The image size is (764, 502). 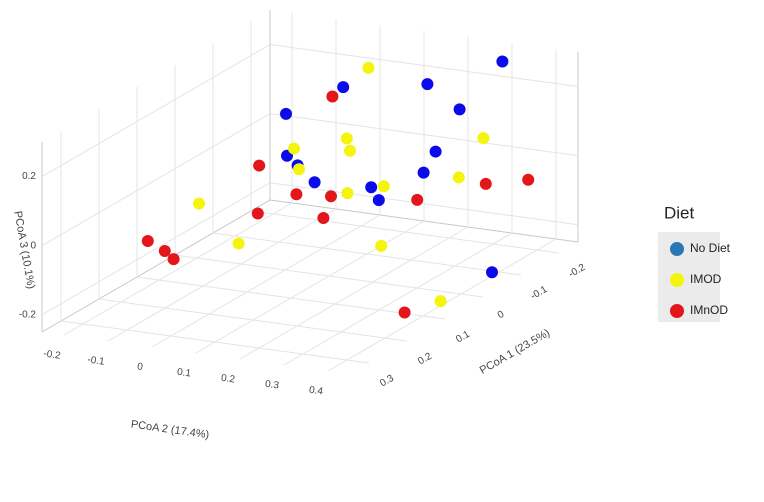 I want to click on y-tick-label: 0, so click(x=139, y=367).